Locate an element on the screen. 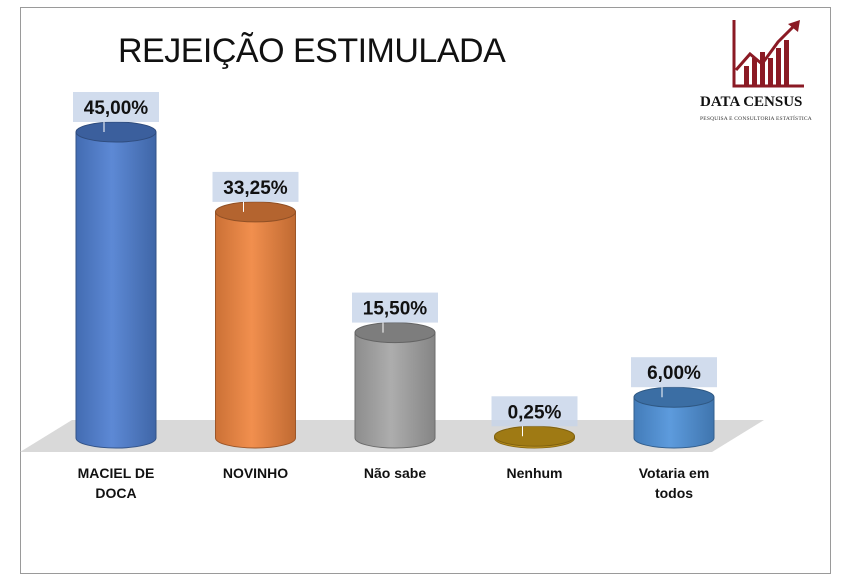 The width and height of the screenshot is (841, 576). brand-tagline: PESQUISA E CONSULTORIA ESTATÍSTICA is located at coordinates (756, 119).